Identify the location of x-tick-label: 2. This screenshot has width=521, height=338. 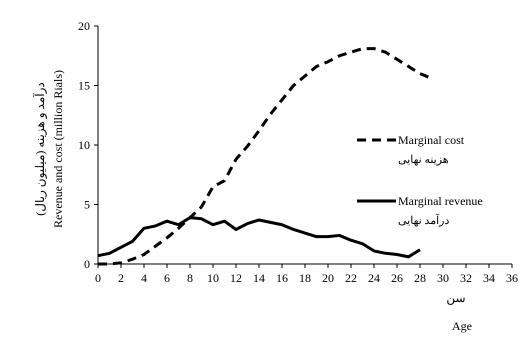
(121, 278).